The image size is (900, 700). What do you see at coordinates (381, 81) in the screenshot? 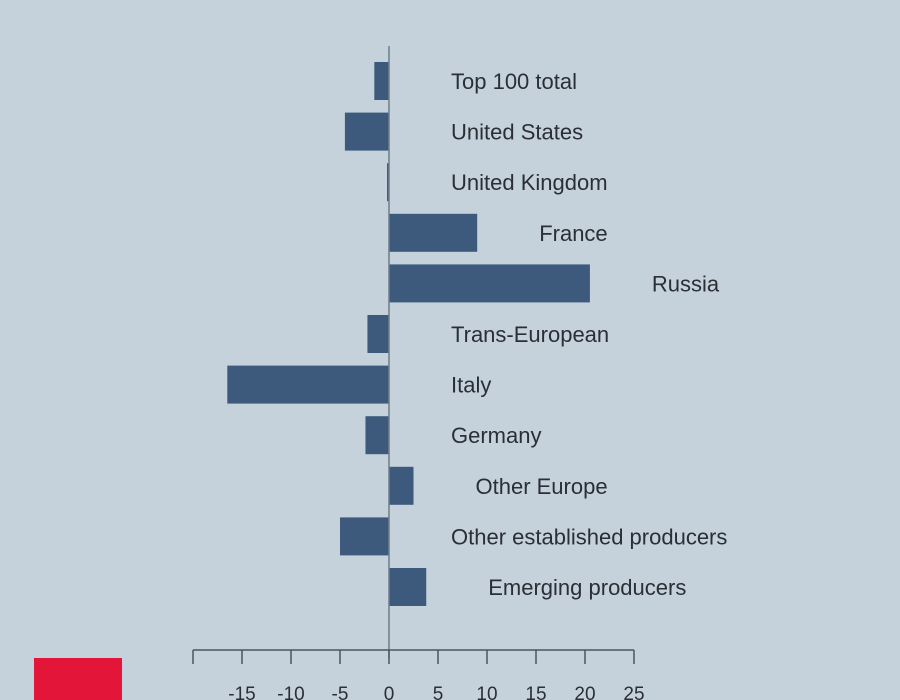
I see `bar-top-100-total` at bounding box center [381, 81].